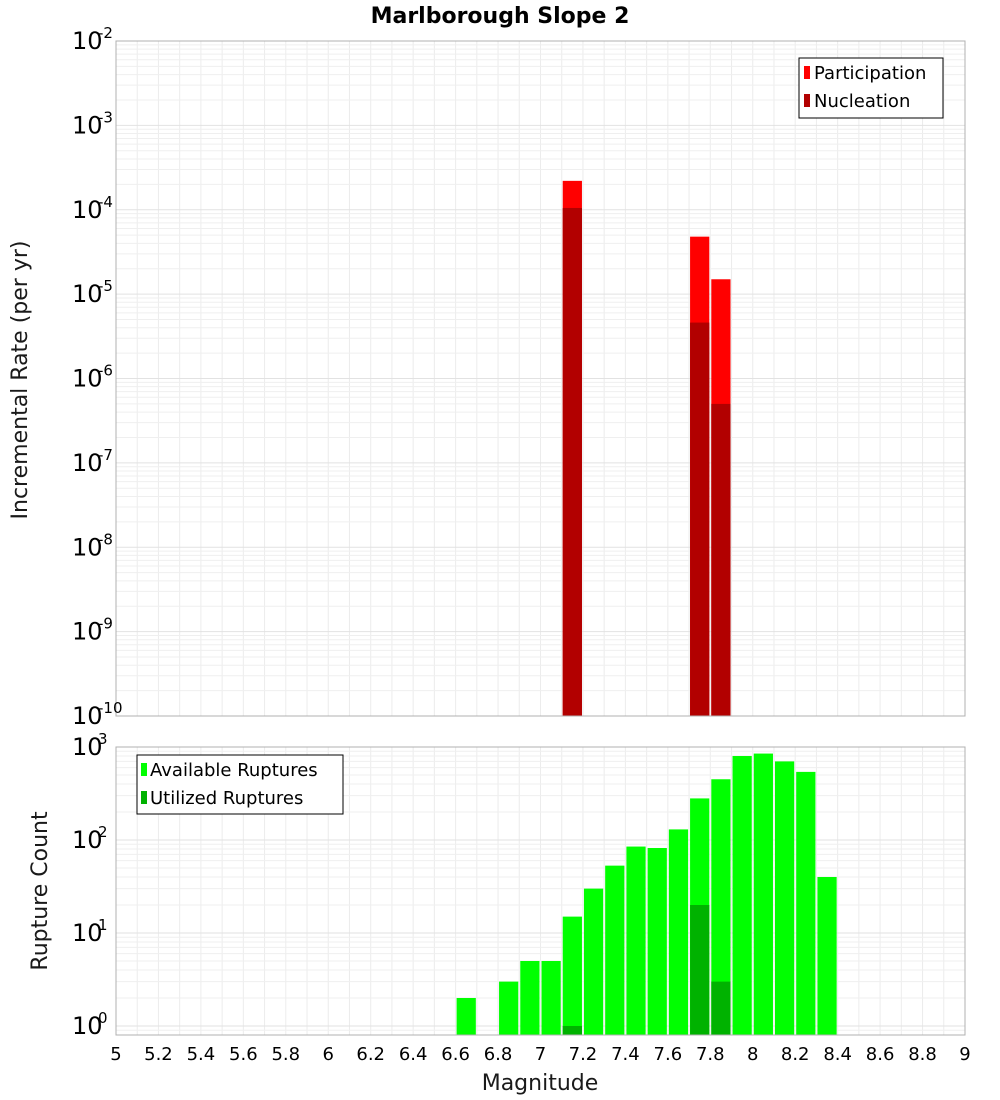 The height and width of the screenshot is (1100, 1000). I want to click on x-tick-label: 6.4, so click(413, 1054).